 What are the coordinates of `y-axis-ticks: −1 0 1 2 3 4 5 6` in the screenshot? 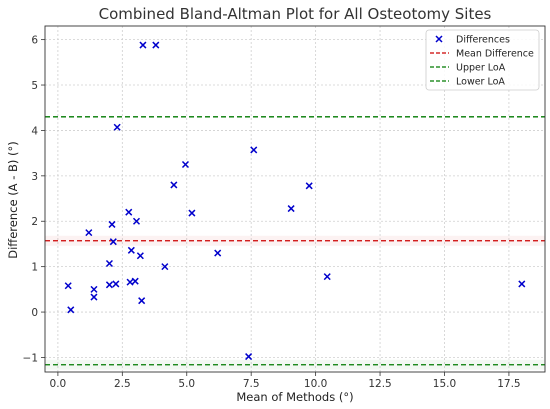 It's located at (34, 199).